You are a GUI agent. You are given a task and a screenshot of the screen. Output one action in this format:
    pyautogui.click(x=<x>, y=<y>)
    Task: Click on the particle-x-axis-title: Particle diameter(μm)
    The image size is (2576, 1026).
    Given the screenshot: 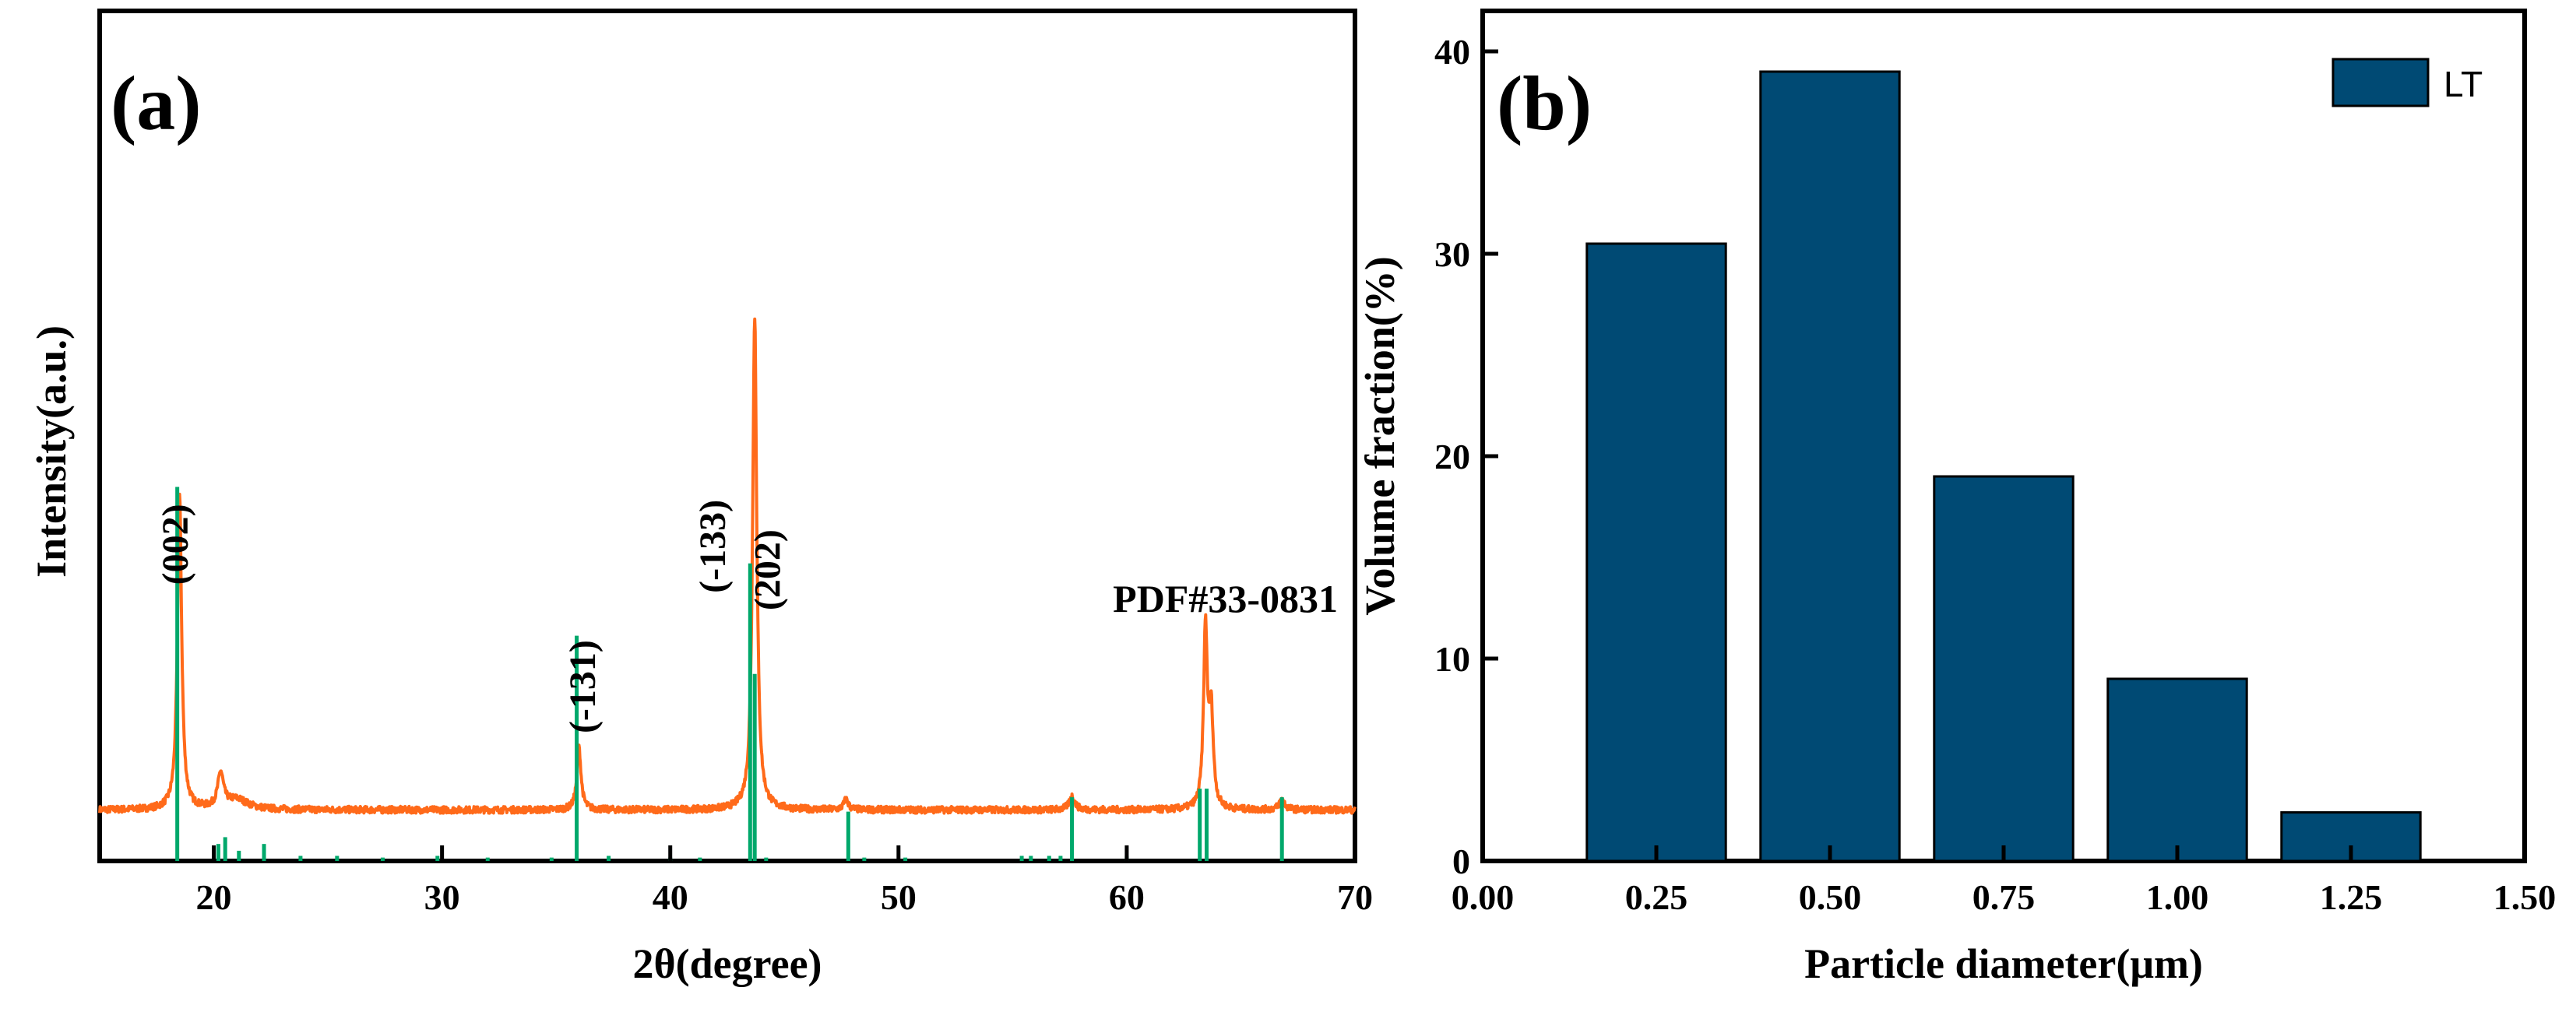 What is the action you would take?
    pyautogui.click(x=2003, y=964)
    